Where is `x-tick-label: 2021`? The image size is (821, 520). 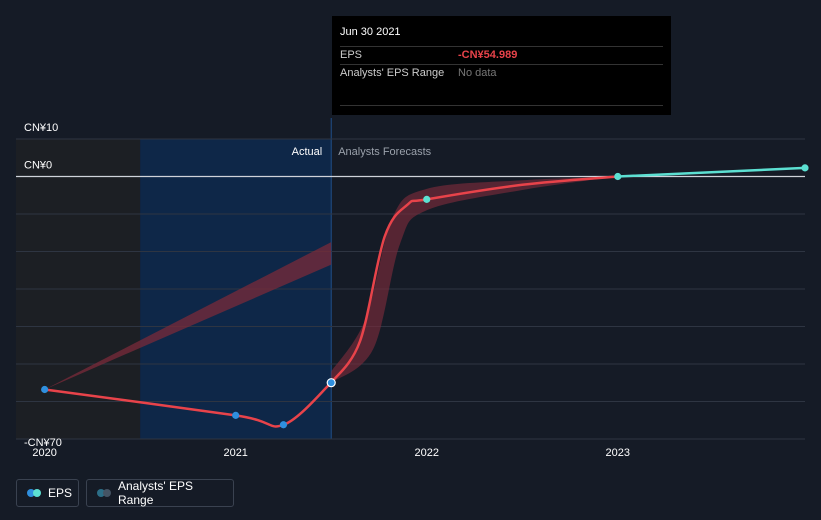 x-tick-label: 2021 is located at coordinates (235, 453).